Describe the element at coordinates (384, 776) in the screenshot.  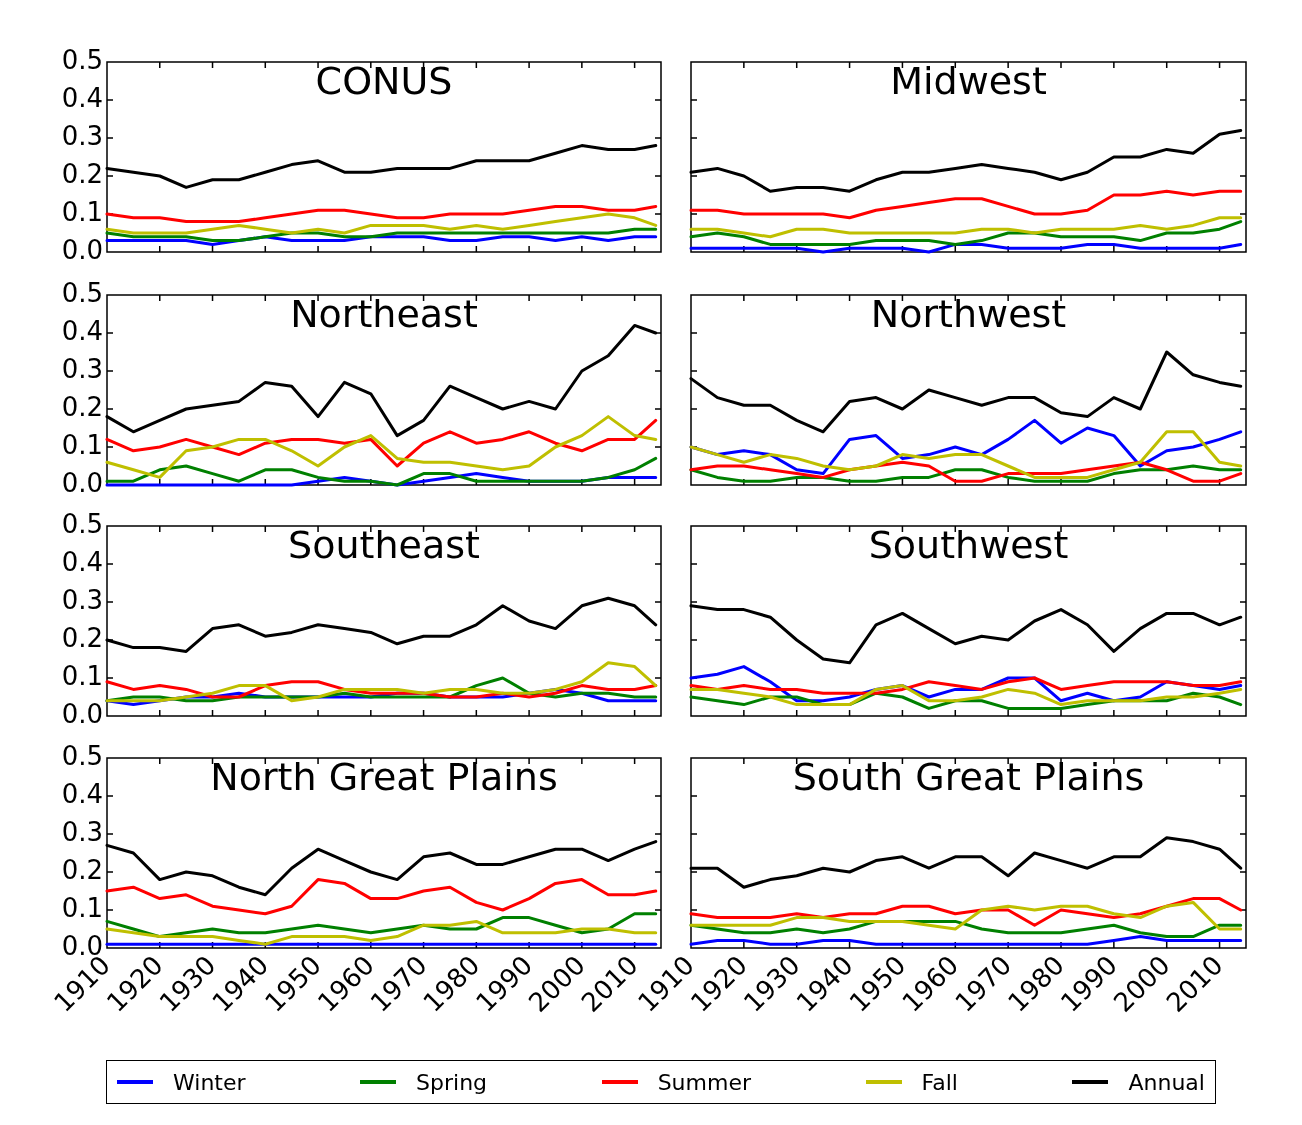
I see `chart-title: North Great Plains` at that location.